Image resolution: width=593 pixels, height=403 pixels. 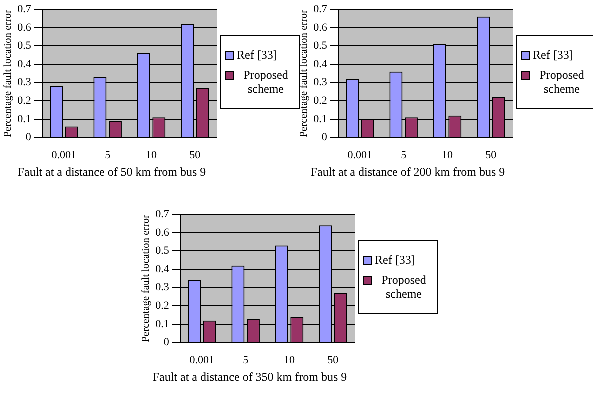 What do you see at coordinates (112, 172) in the screenshot?
I see `x-axis-title: Fault at a distance of 50 km from bus 9` at bounding box center [112, 172].